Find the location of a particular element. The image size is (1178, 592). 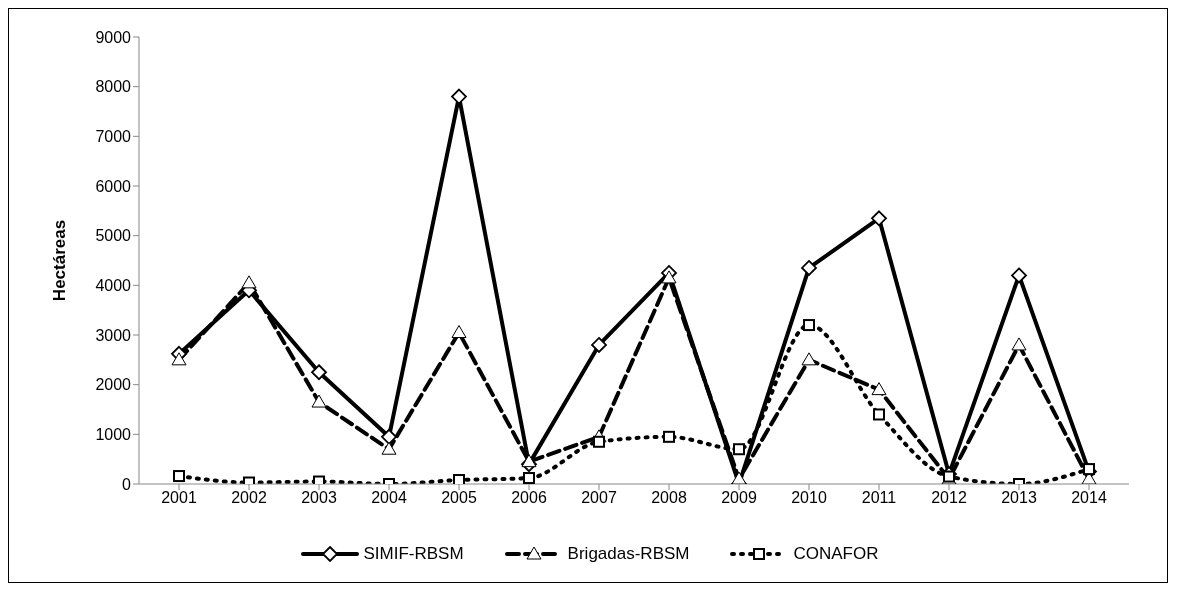

y-tick-label: 2000 is located at coordinates (113, 385).